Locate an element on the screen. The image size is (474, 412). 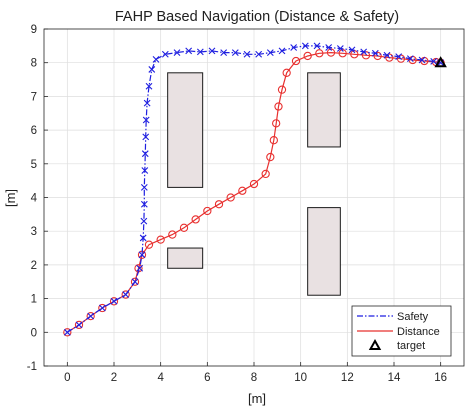
legend-target-marker is located at coordinates (375, 344).